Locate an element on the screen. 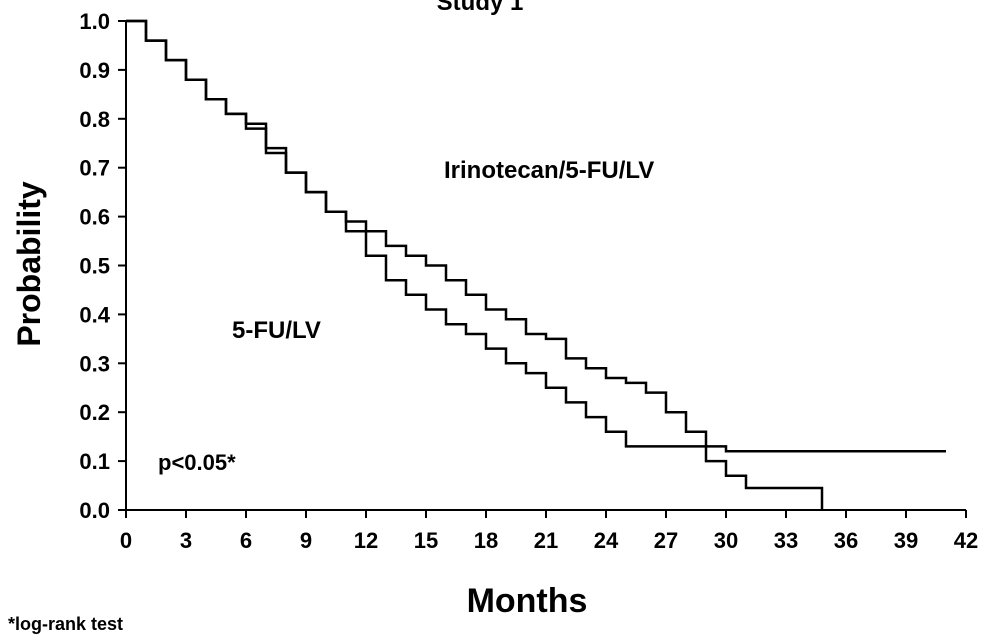 The image size is (987, 640). annotation-irinotecan: Irinotecan/5-FU/LV is located at coordinates (549, 170).